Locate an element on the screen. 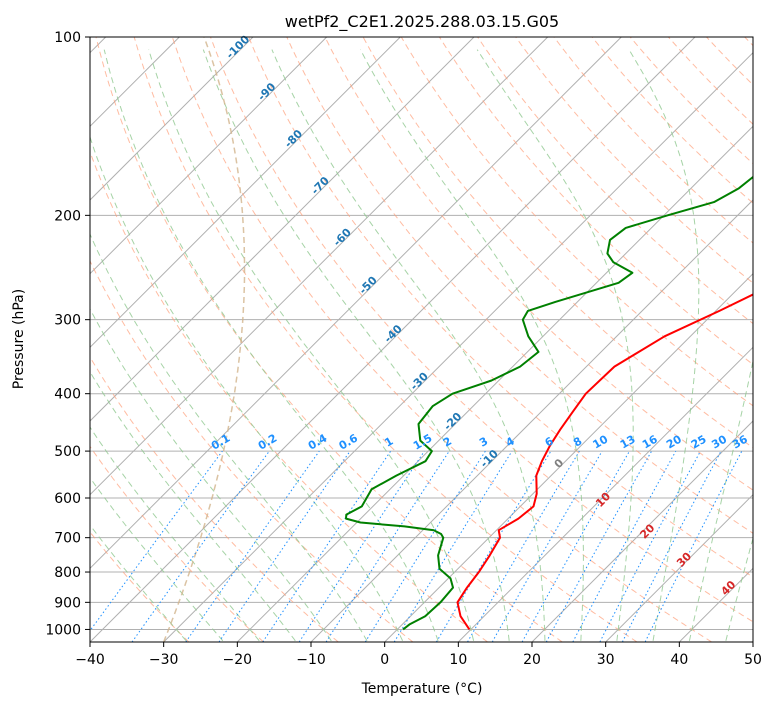 This screenshot has height=708, width=775. lcl-curve is located at coordinates (204, 339).